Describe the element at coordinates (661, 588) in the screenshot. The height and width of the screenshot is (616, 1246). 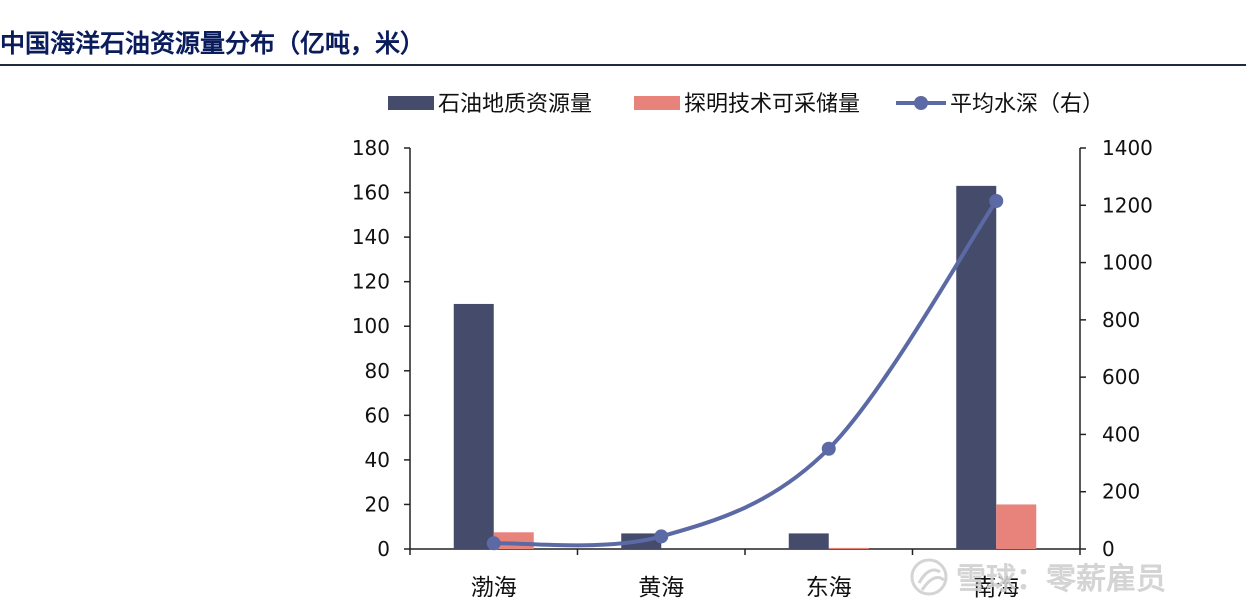
I see `x-tick-label: 黄海` at that location.